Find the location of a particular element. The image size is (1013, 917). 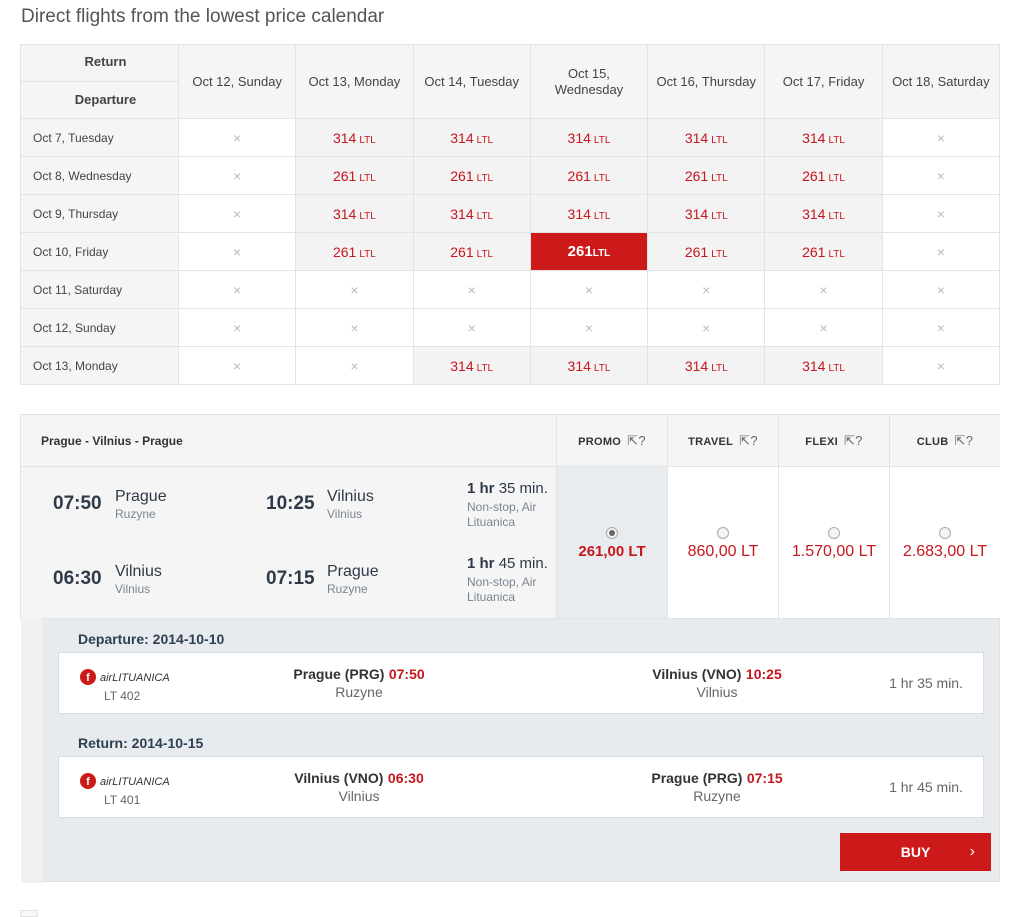

fare-class-club: CLUB ⇱? 2.683,00 LT is located at coordinates (944, 517).